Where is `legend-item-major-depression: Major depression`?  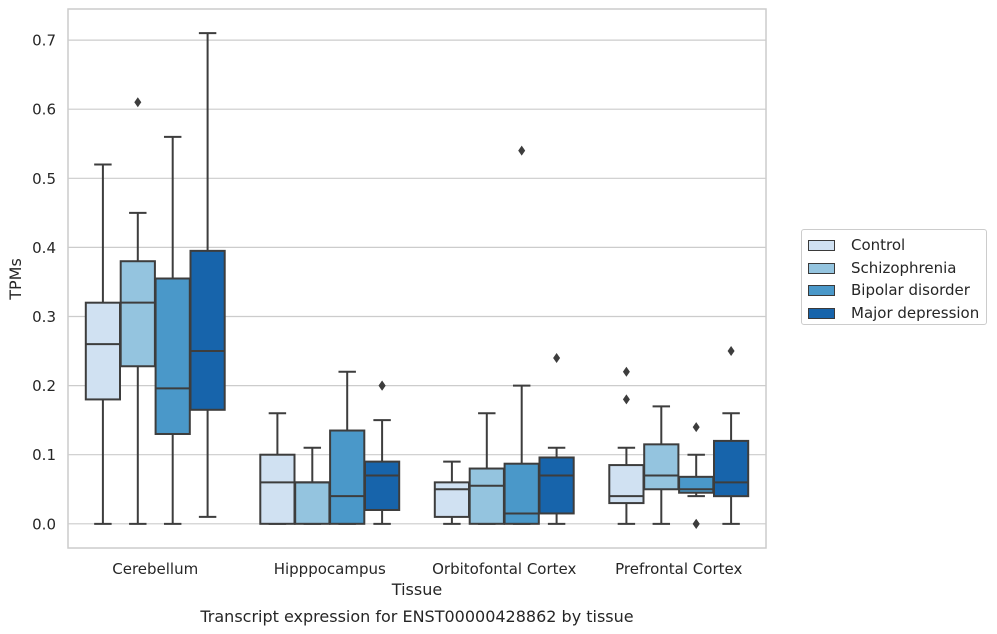 legend-item-major-depression: Major depression is located at coordinates (893, 313).